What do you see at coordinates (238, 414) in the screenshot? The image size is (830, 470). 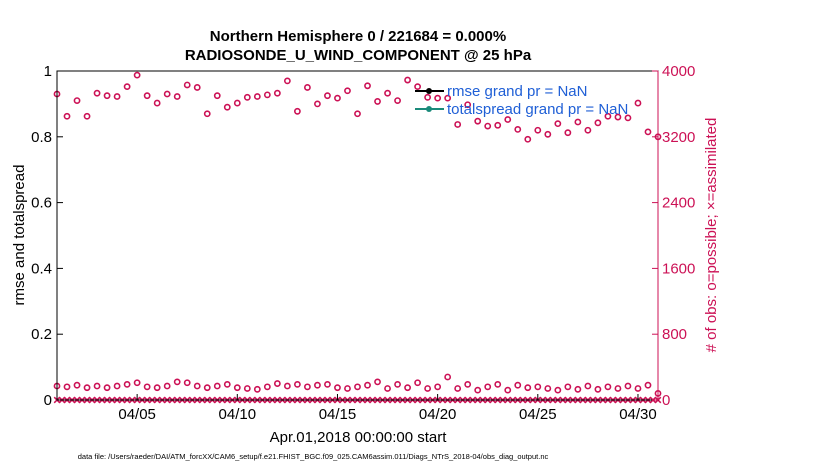 I see `x-tick-label: 04/10` at bounding box center [238, 414].